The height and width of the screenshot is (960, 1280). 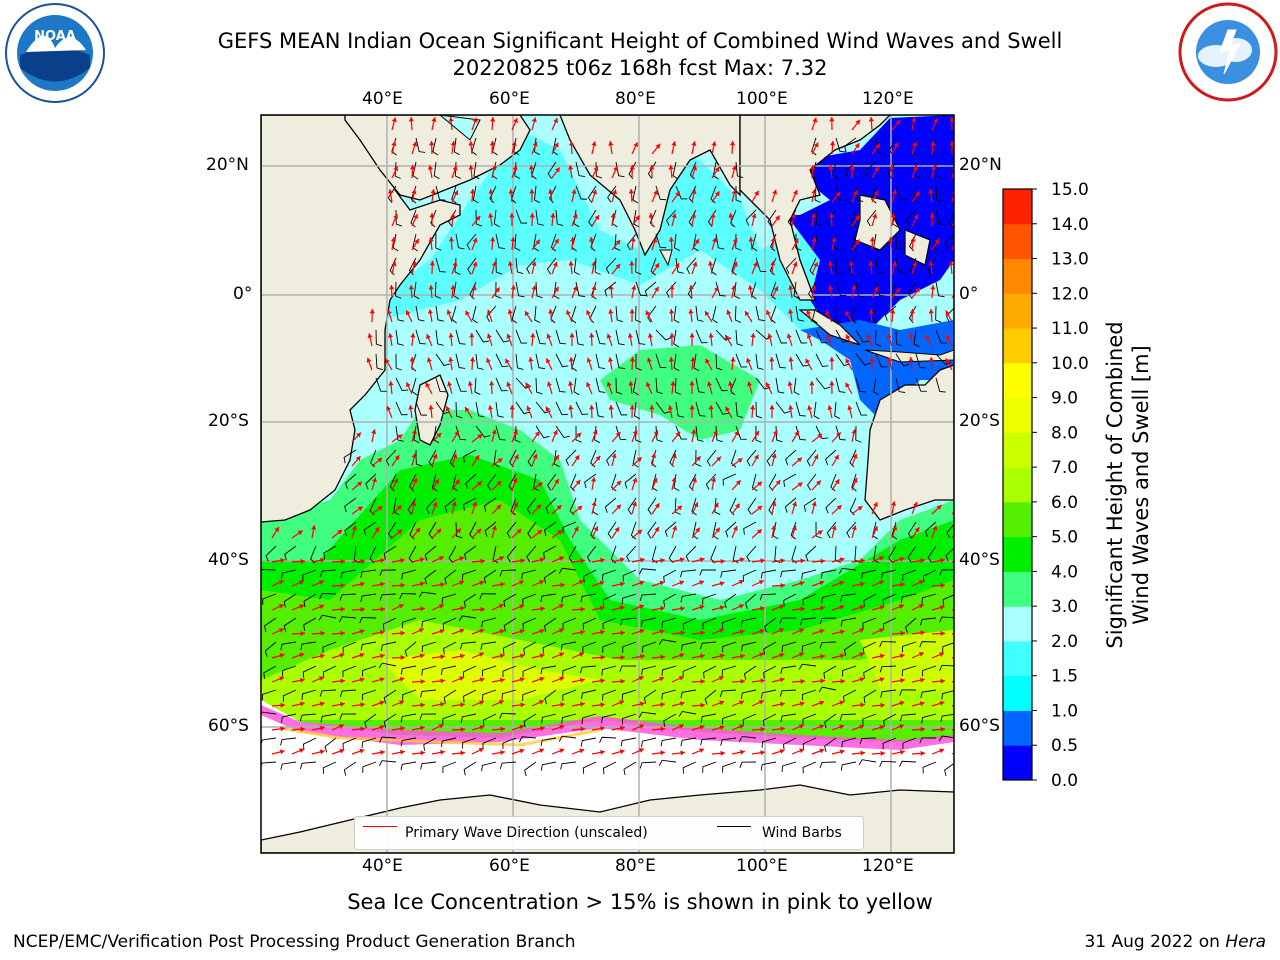 What do you see at coordinates (888, 99) in the screenshot?
I see `lon-label-top: 120°E` at bounding box center [888, 99].